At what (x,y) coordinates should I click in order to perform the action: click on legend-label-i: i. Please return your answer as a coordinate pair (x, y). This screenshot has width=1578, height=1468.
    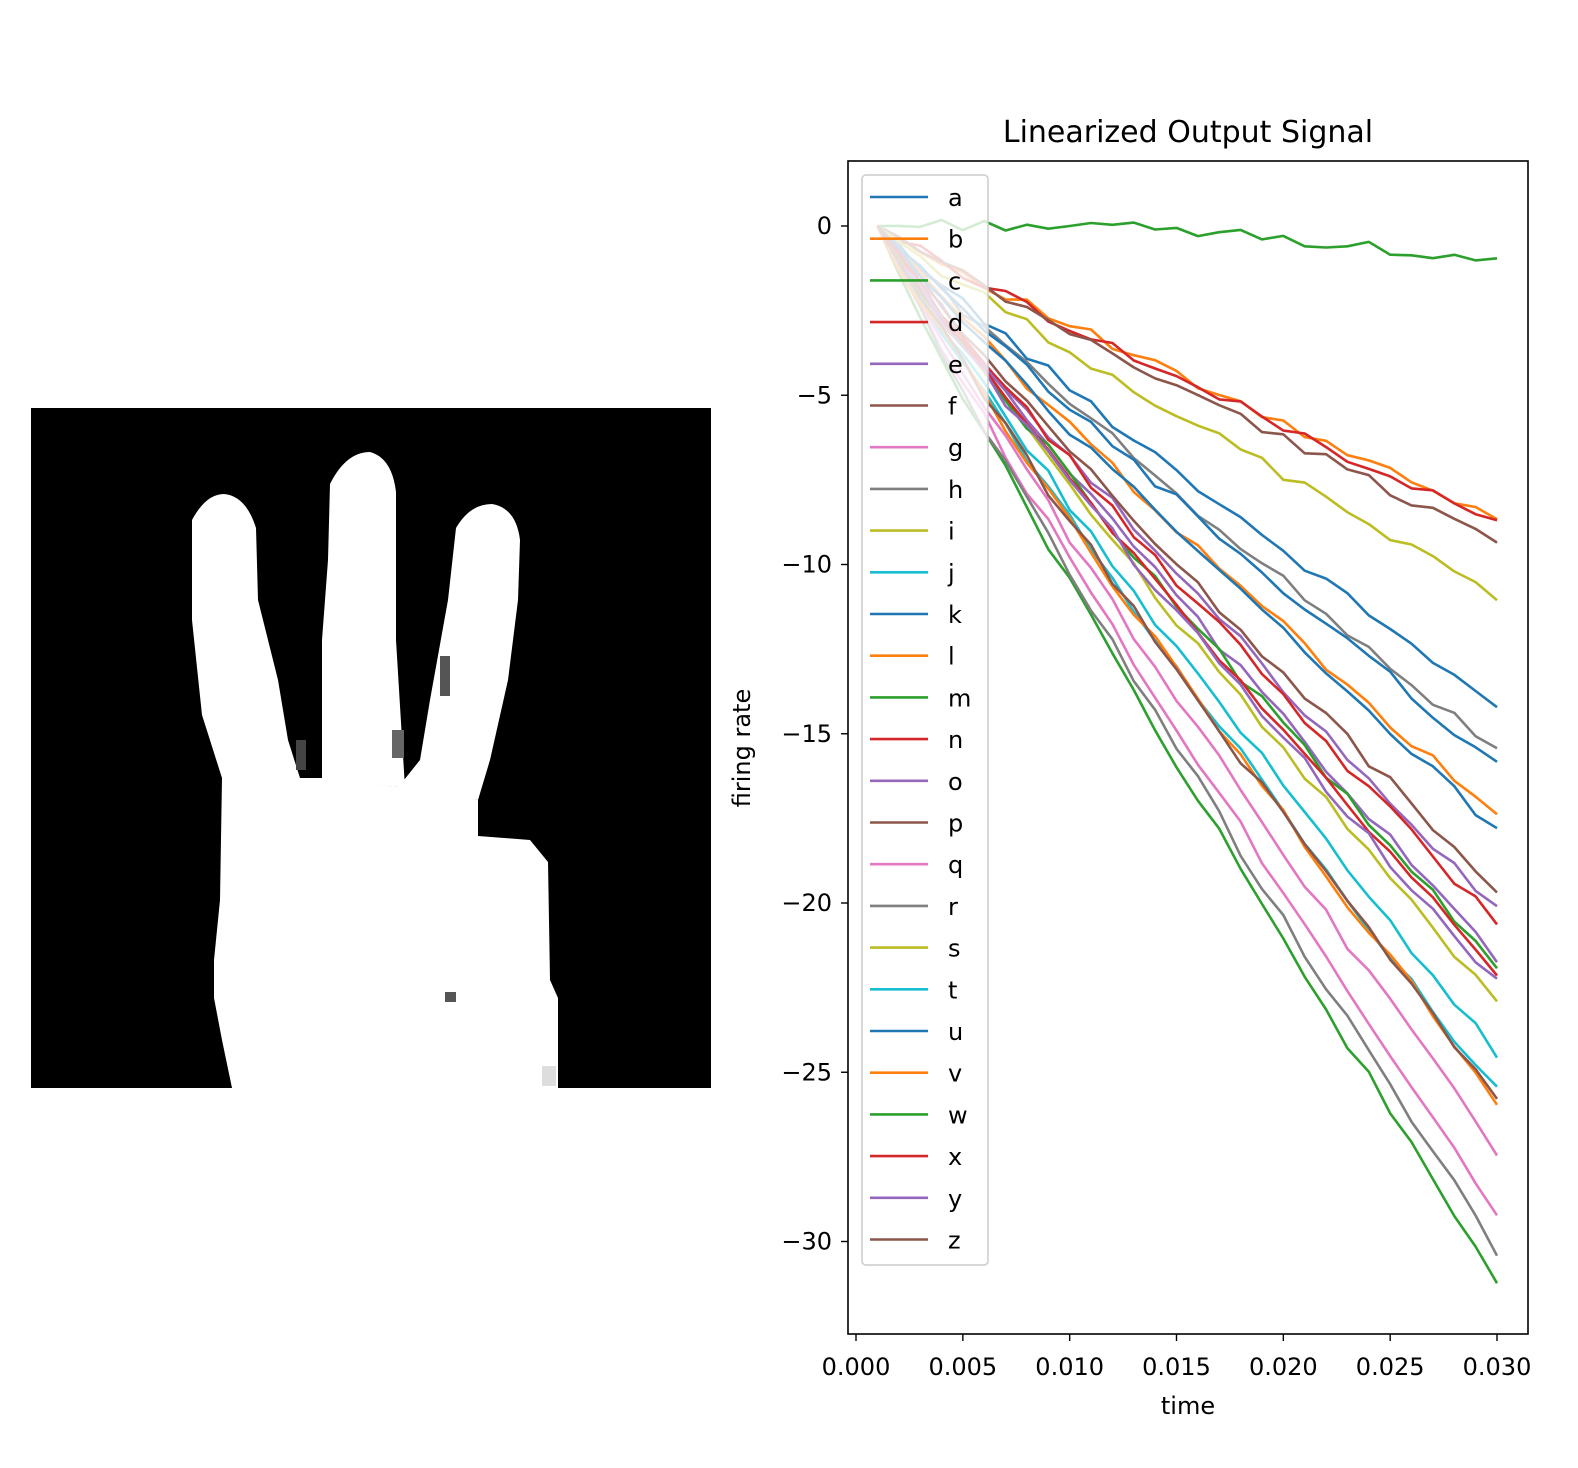
    Looking at the image, I should click on (951, 532).